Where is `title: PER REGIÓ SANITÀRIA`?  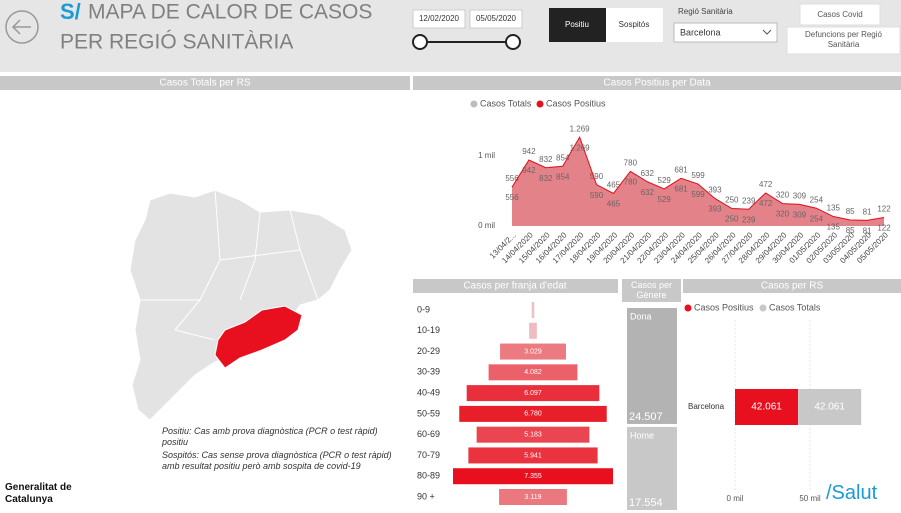 title: PER REGIÓ SANITÀRIA is located at coordinates (176, 42).